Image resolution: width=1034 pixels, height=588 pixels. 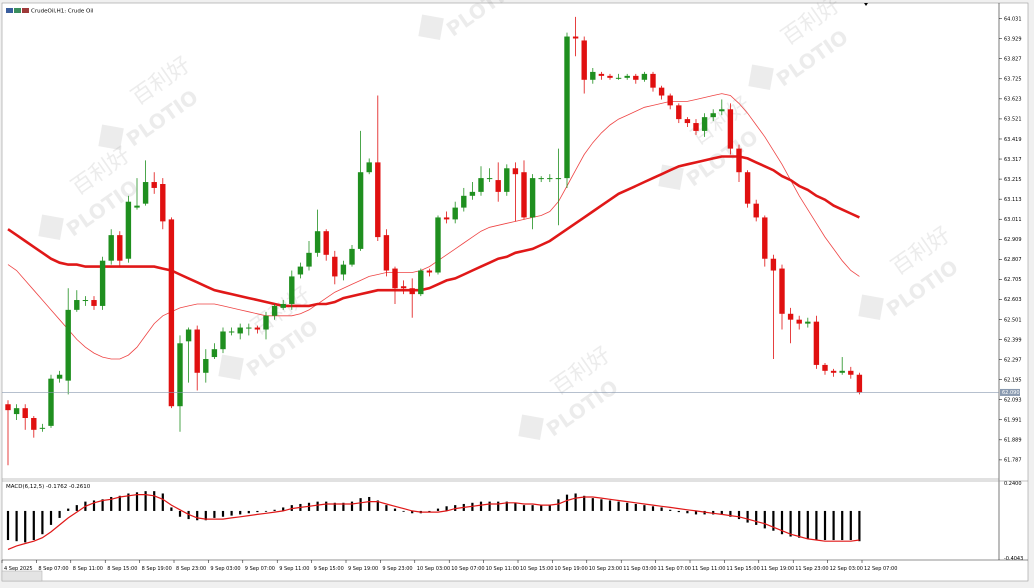 I want to click on price-tick-label: 62.297, so click(x=1013, y=360).